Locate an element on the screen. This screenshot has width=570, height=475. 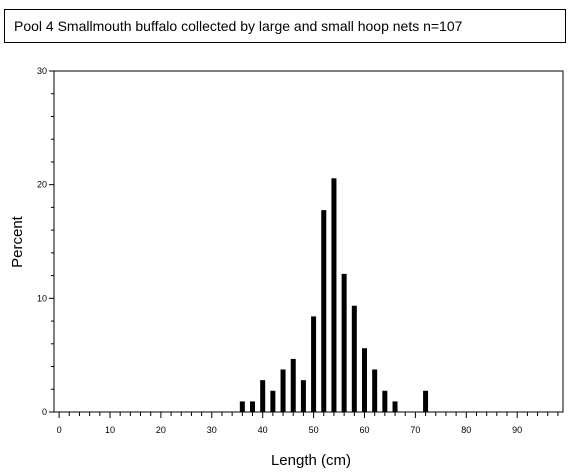
x-axis-label: Length (cm) is located at coordinates (311, 460).